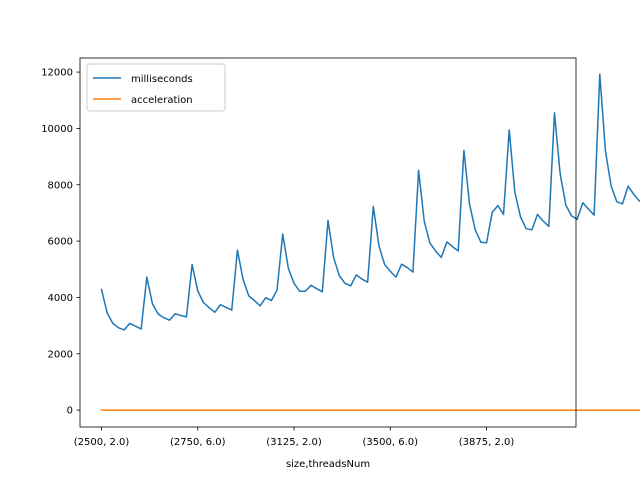 The height and width of the screenshot is (480, 640). Describe the element at coordinates (60, 354) in the screenshot. I see `y-tick-label: 2000` at that location.